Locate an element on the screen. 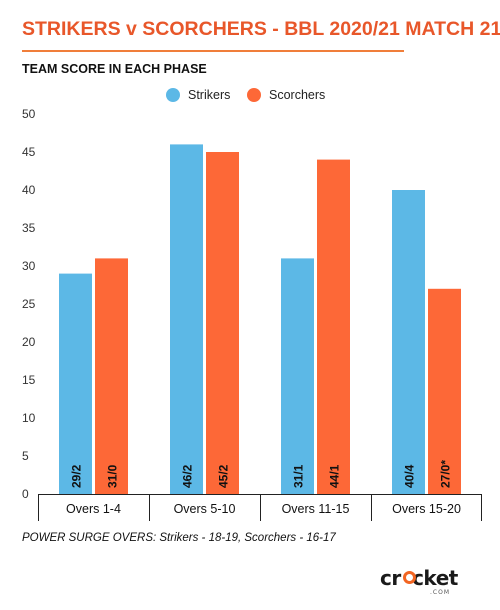  chart-subtitle: TEAM SCORE IN EACH PHASE is located at coordinates (114, 69).